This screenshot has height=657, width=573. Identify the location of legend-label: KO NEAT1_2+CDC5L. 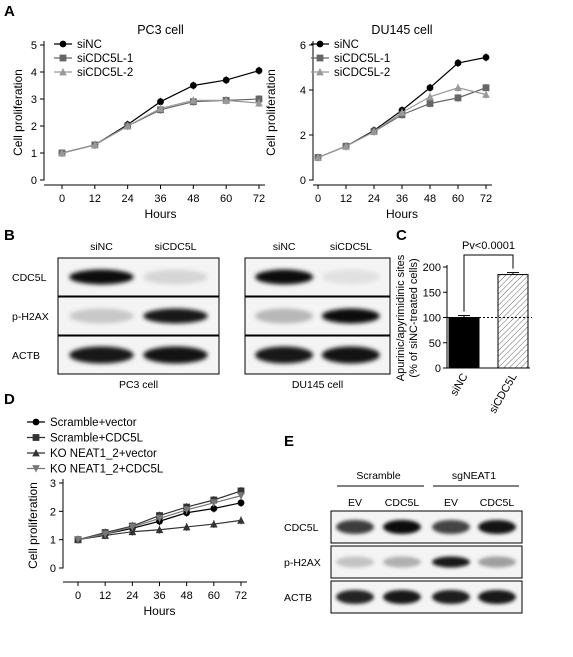
(107, 470).